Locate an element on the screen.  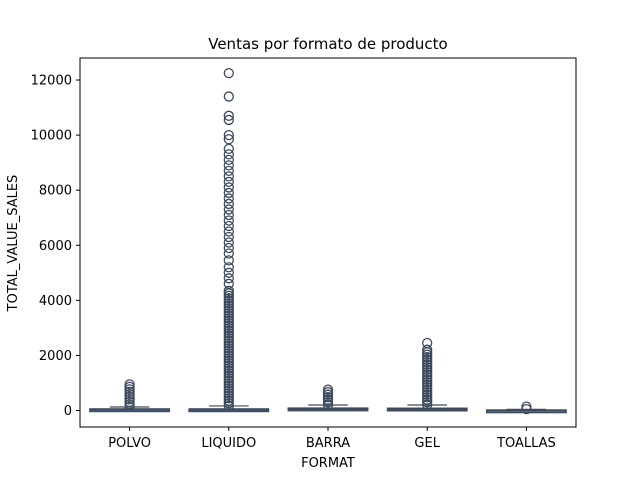
box-toallas is located at coordinates (526, 408).